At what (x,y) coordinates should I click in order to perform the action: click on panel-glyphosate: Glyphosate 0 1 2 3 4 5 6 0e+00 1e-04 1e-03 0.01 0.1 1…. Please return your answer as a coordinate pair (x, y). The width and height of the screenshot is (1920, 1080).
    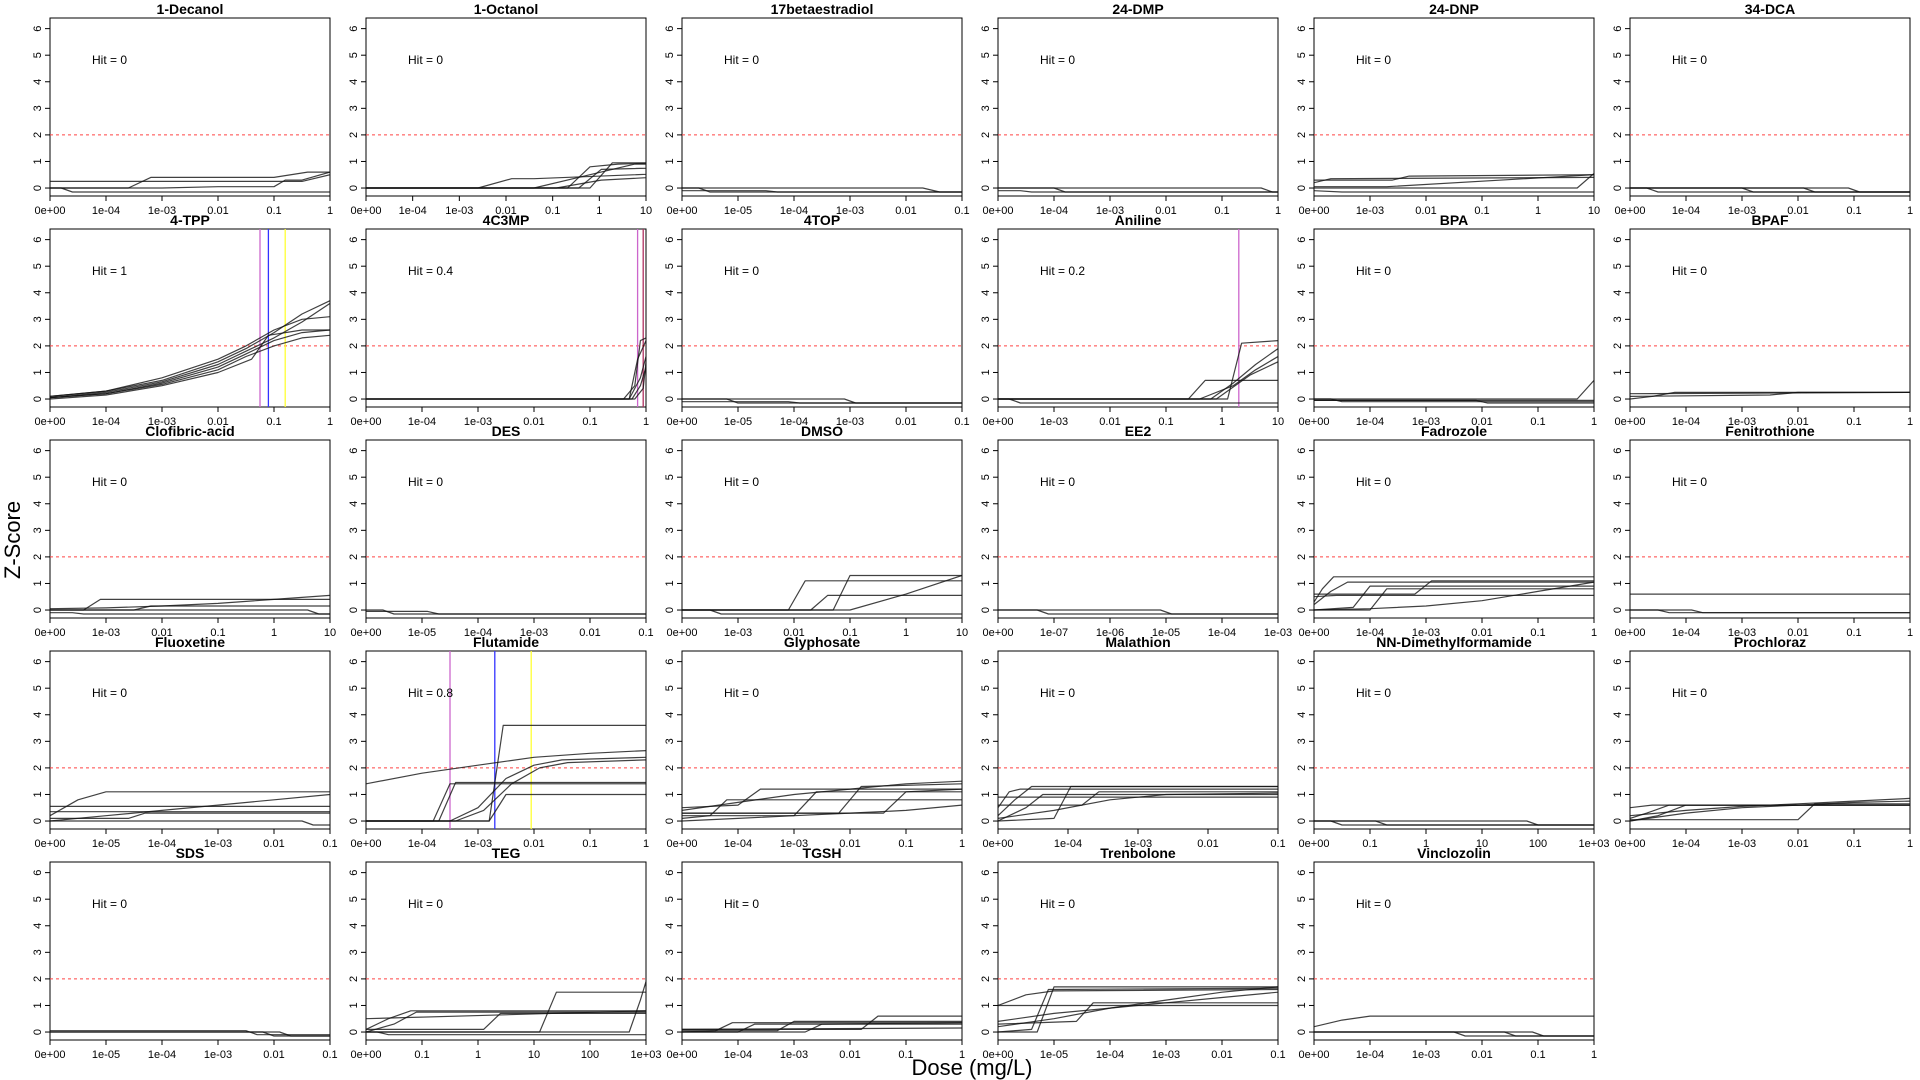
    Looking at the image, I should click on (814, 742).